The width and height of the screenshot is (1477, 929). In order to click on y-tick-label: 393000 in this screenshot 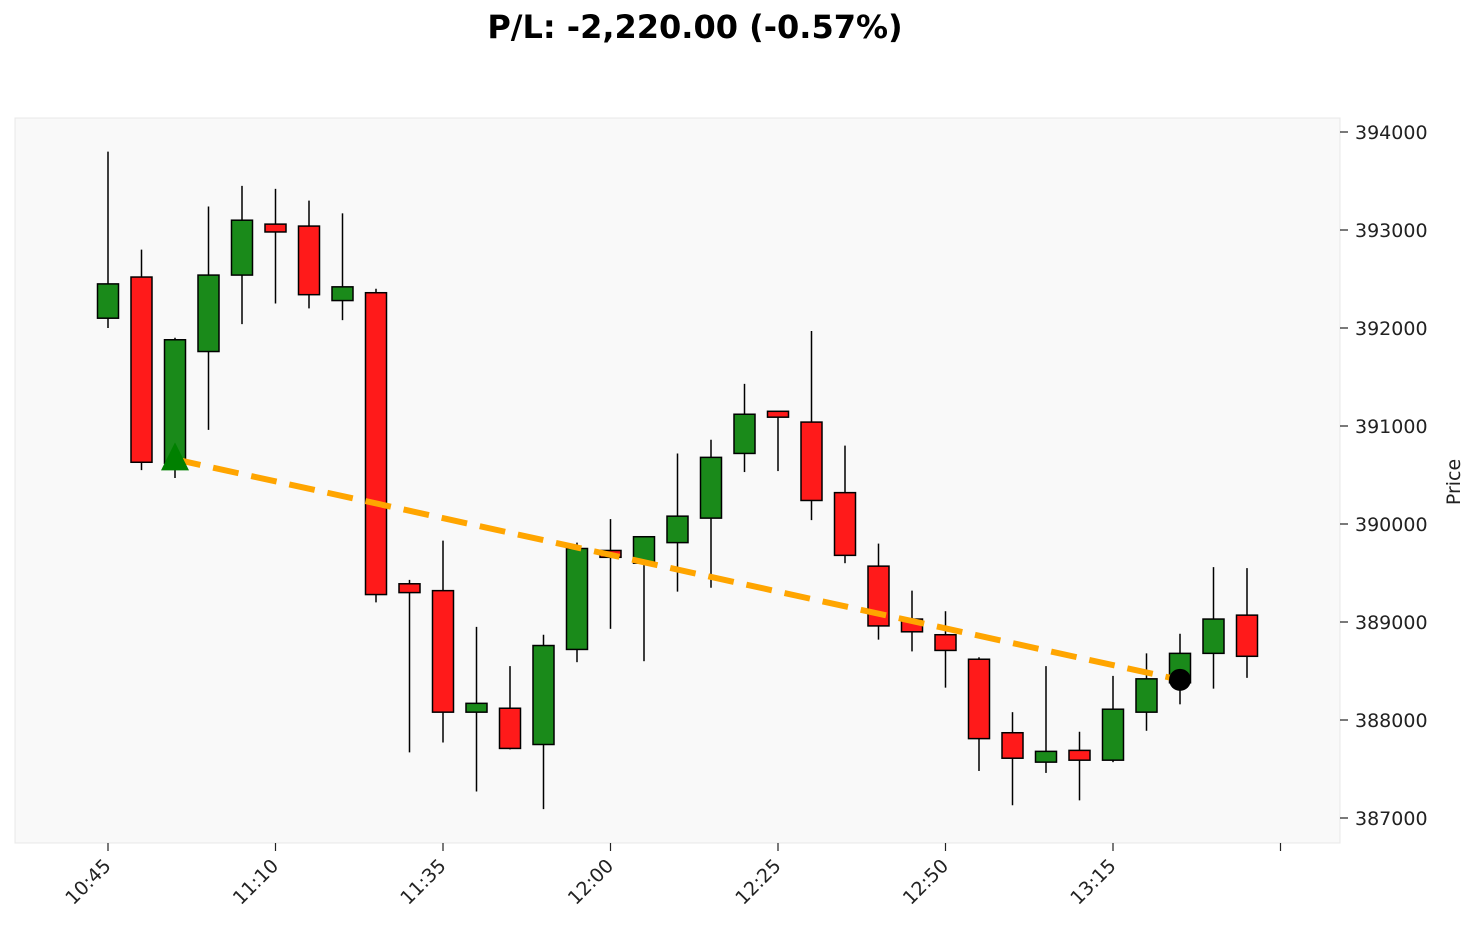, I will do `click(1391, 231)`.